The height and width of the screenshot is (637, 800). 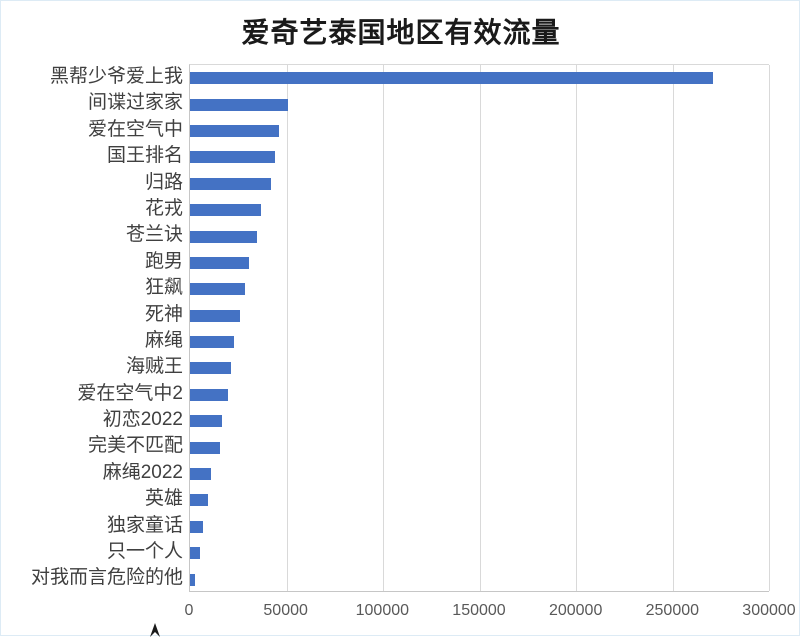 What do you see at coordinates (144, 525) in the screenshot?
I see `category-label: 独家童话` at bounding box center [144, 525].